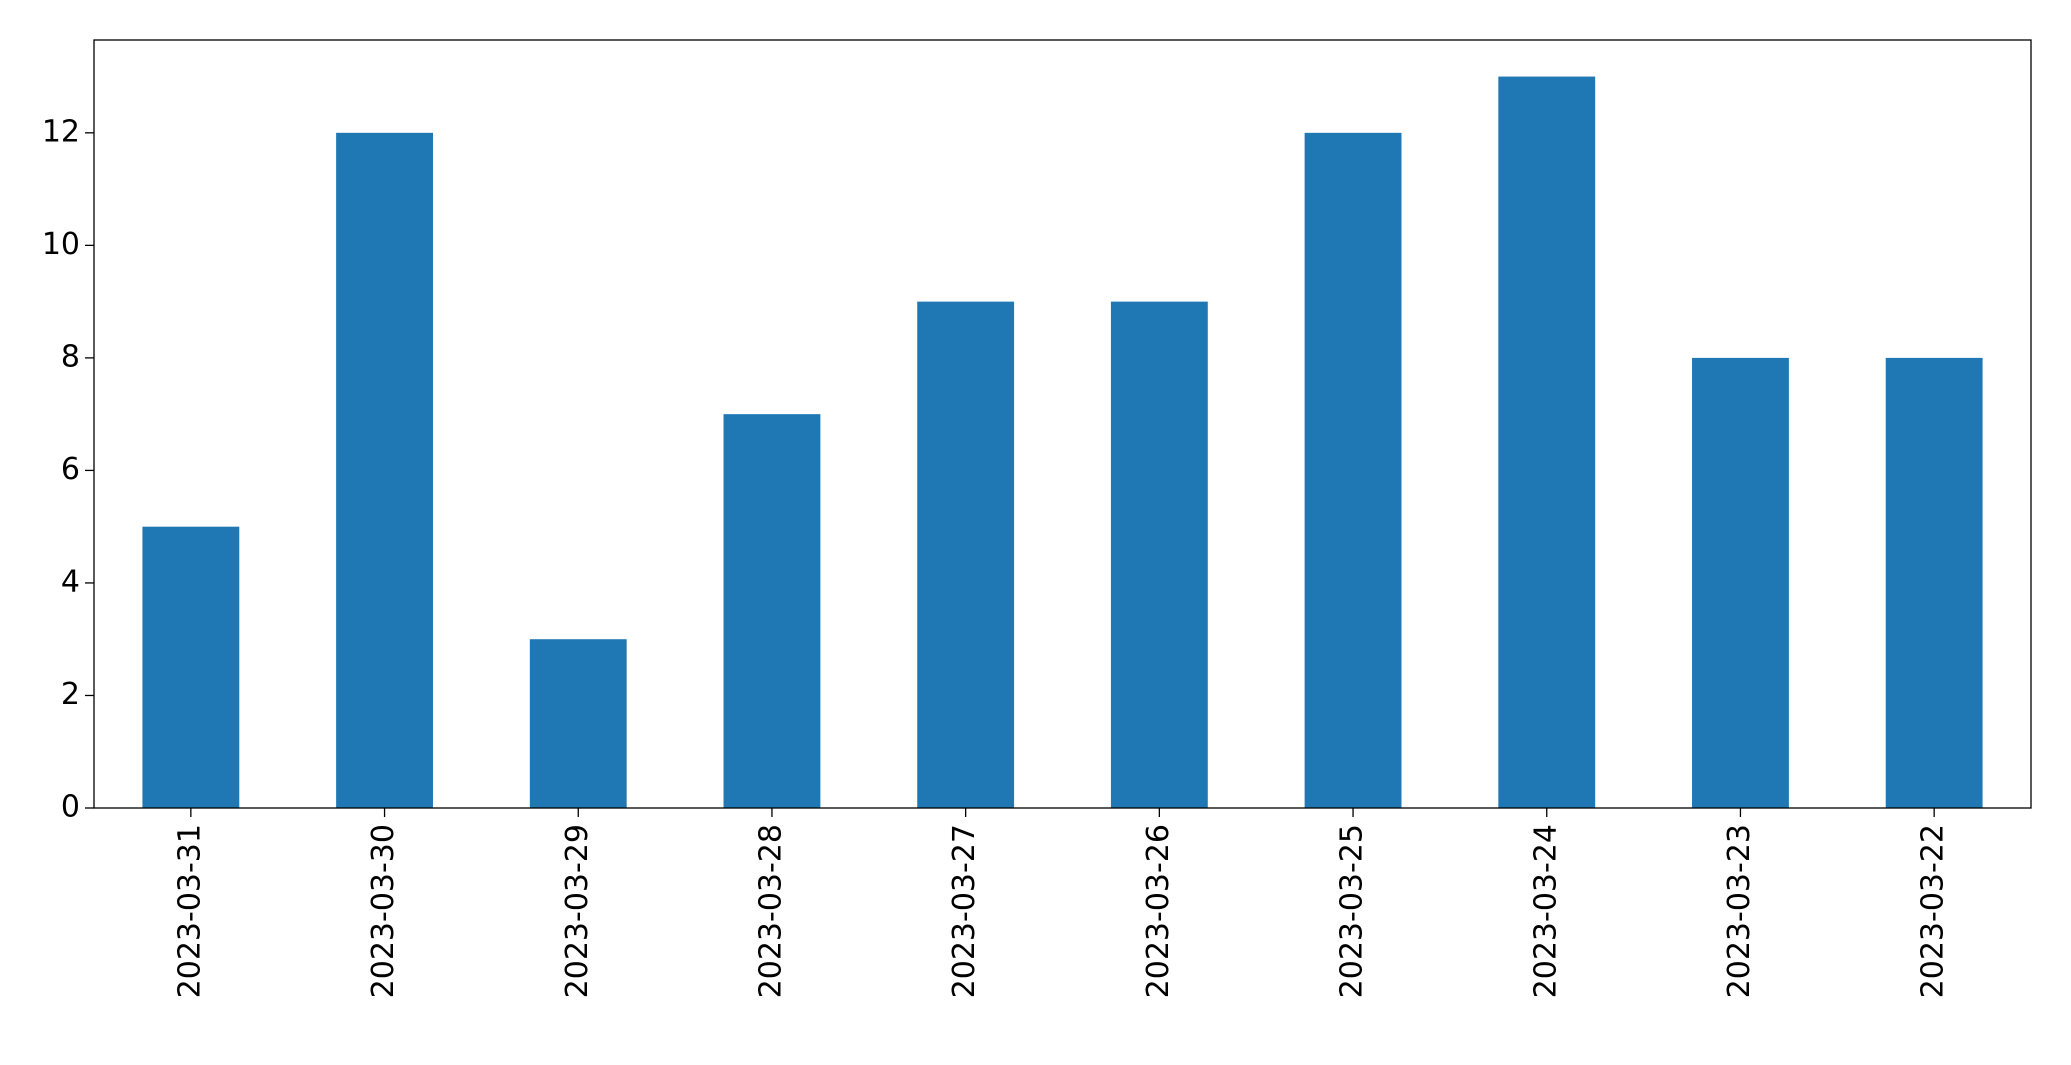  I want to click on x-tick-label: 2023-03-26, so click(1158, 911).